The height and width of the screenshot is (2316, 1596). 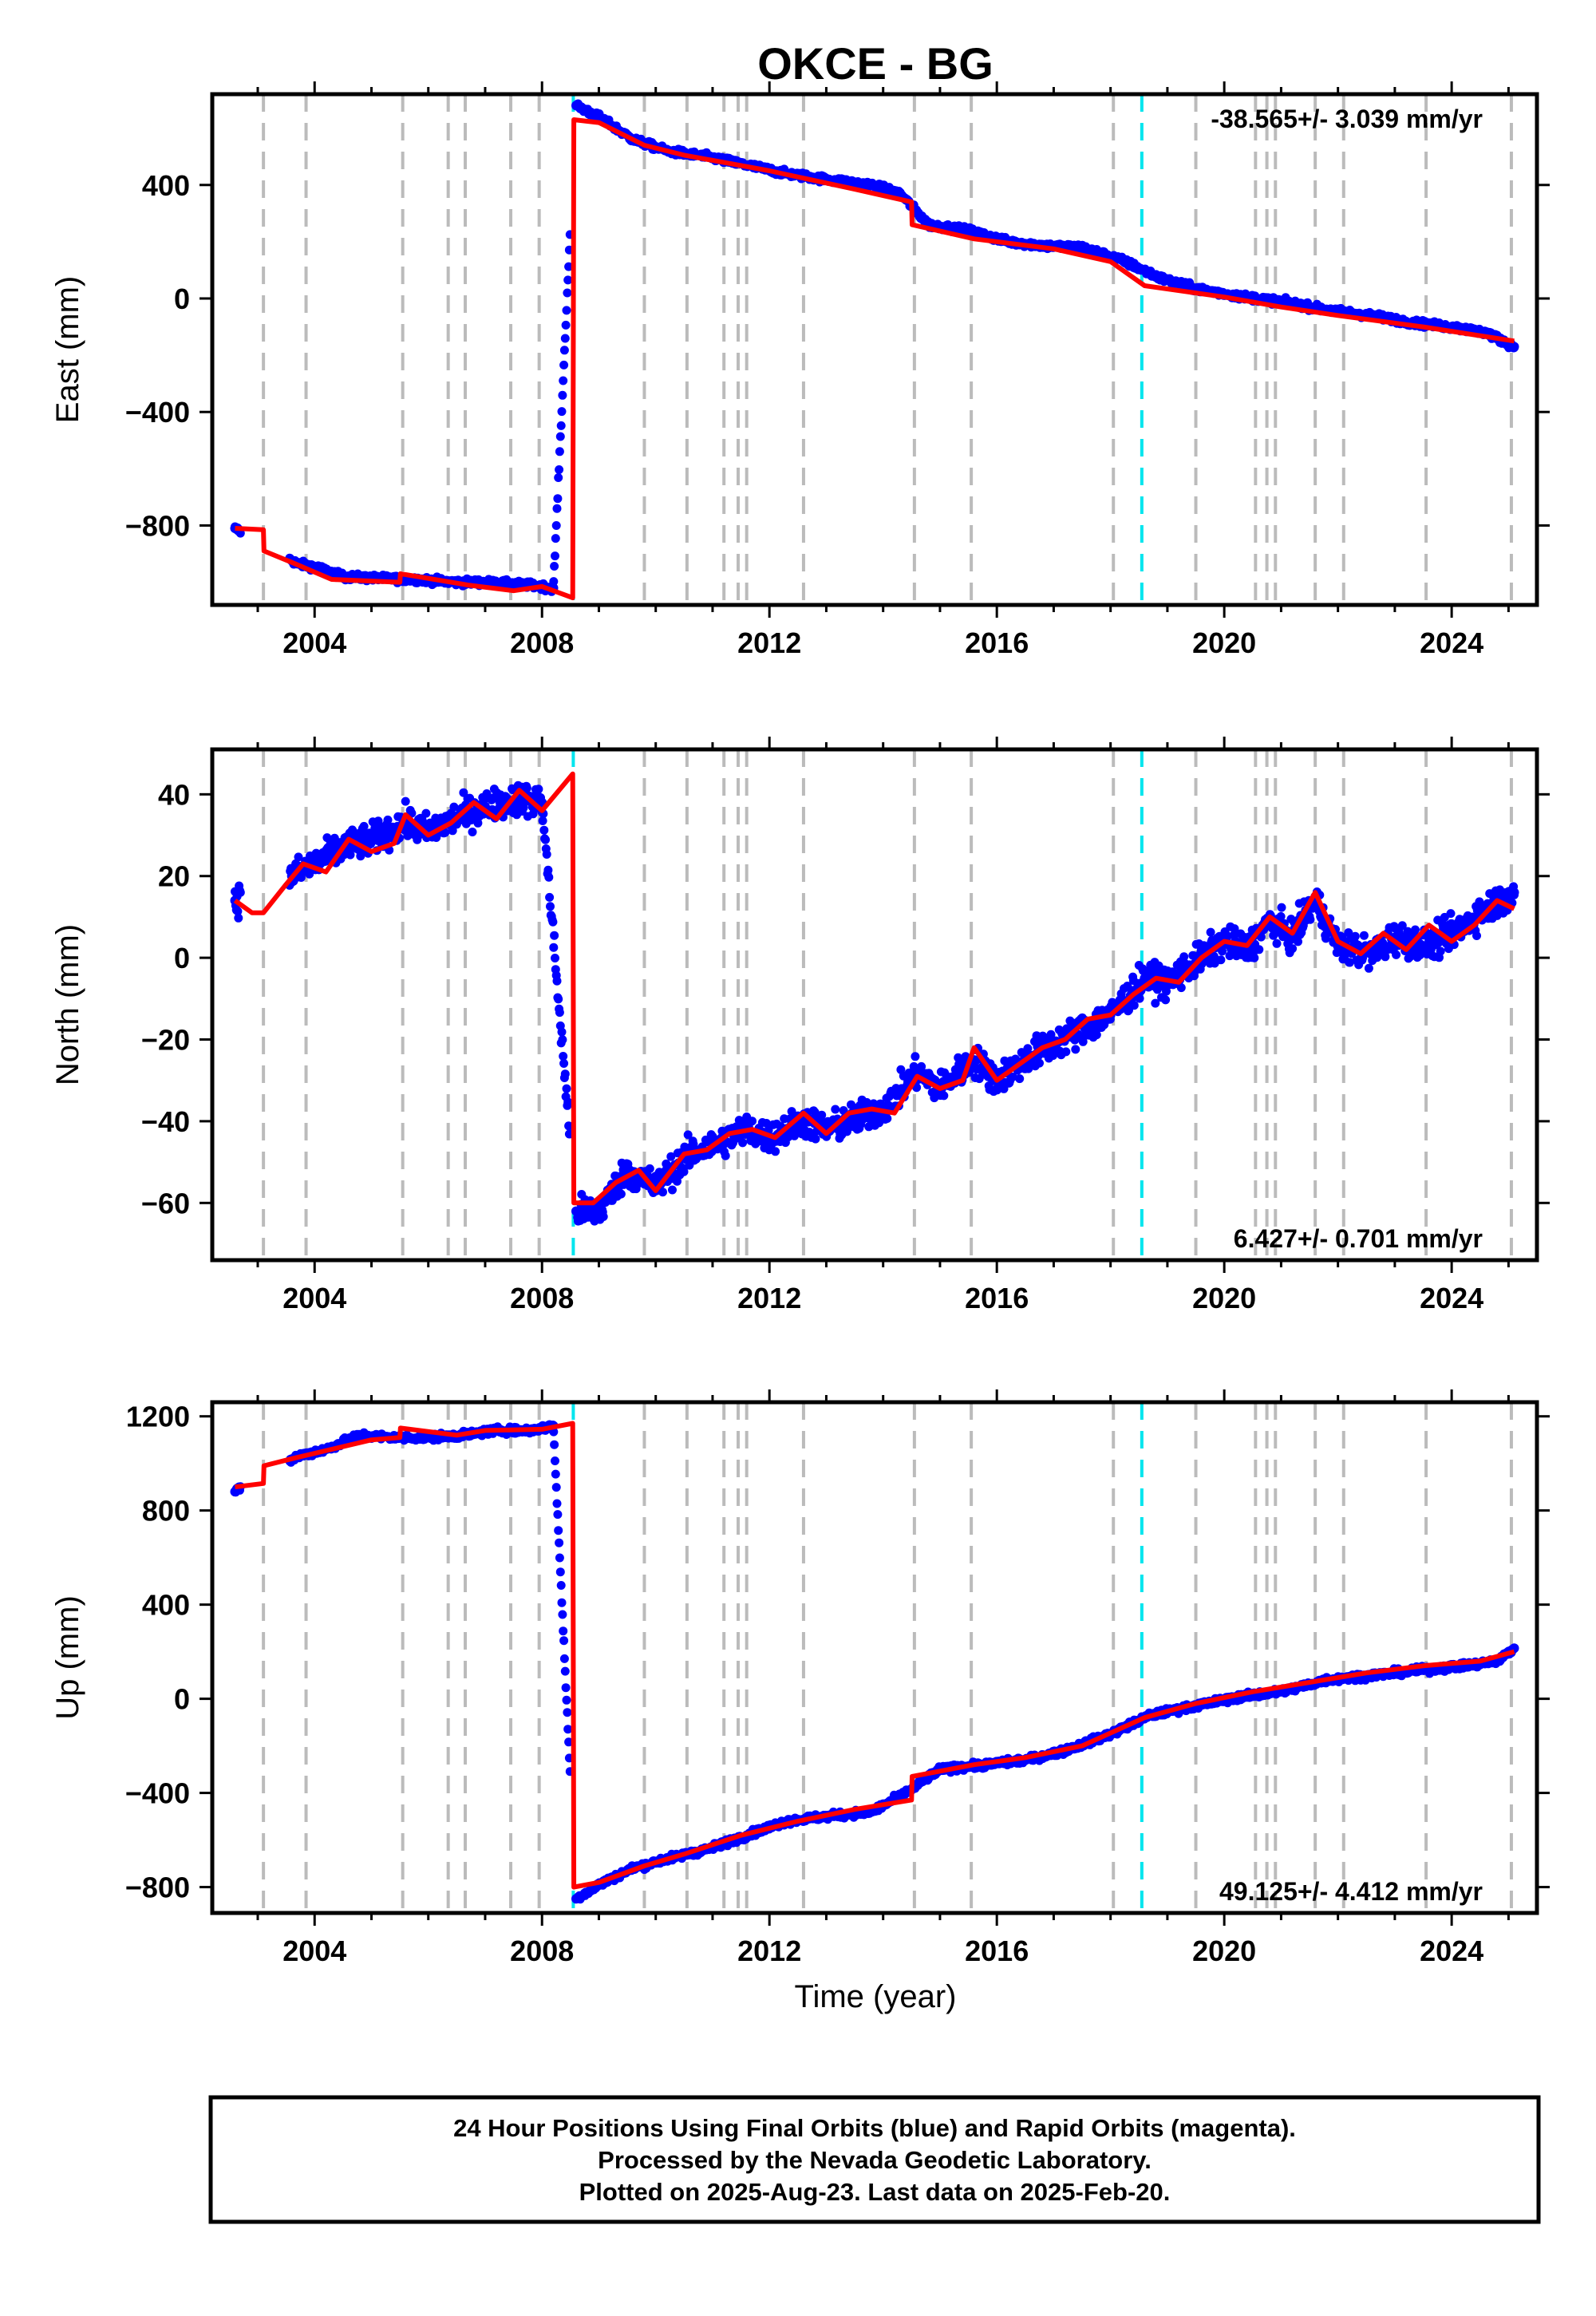 What do you see at coordinates (165, 1040) in the screenshot?
I see `north-y-tick-label--20: −20` at bounding box center [165, 1040].